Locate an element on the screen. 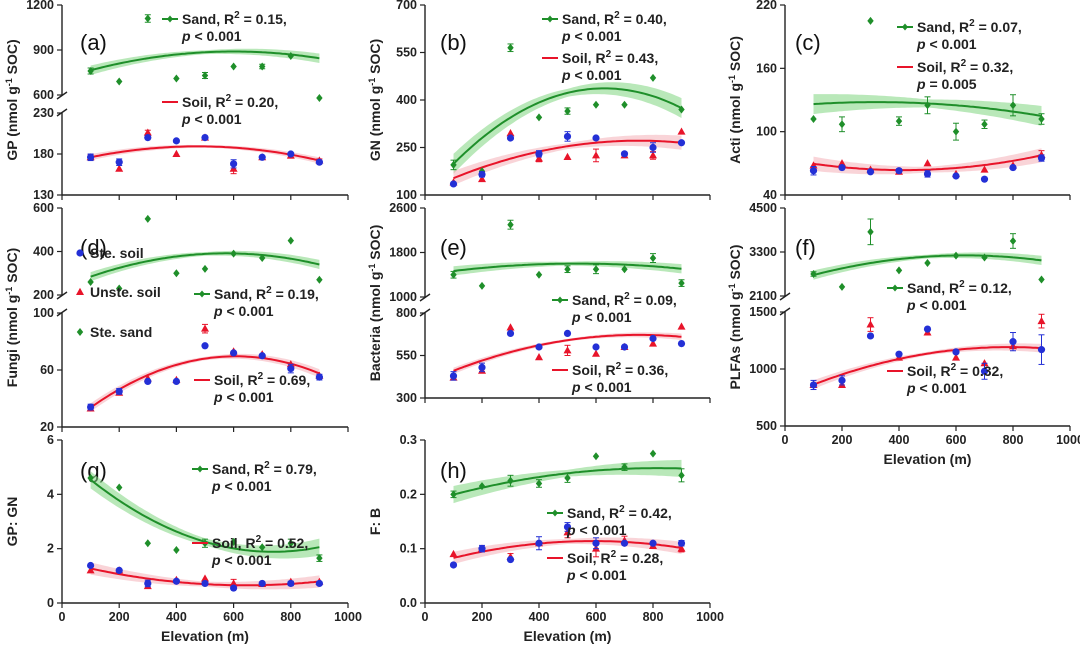 Image resolution: width=1080 pixels, height=649 pixels. y-tick-label: 40 is located at coordinates (770, 195).